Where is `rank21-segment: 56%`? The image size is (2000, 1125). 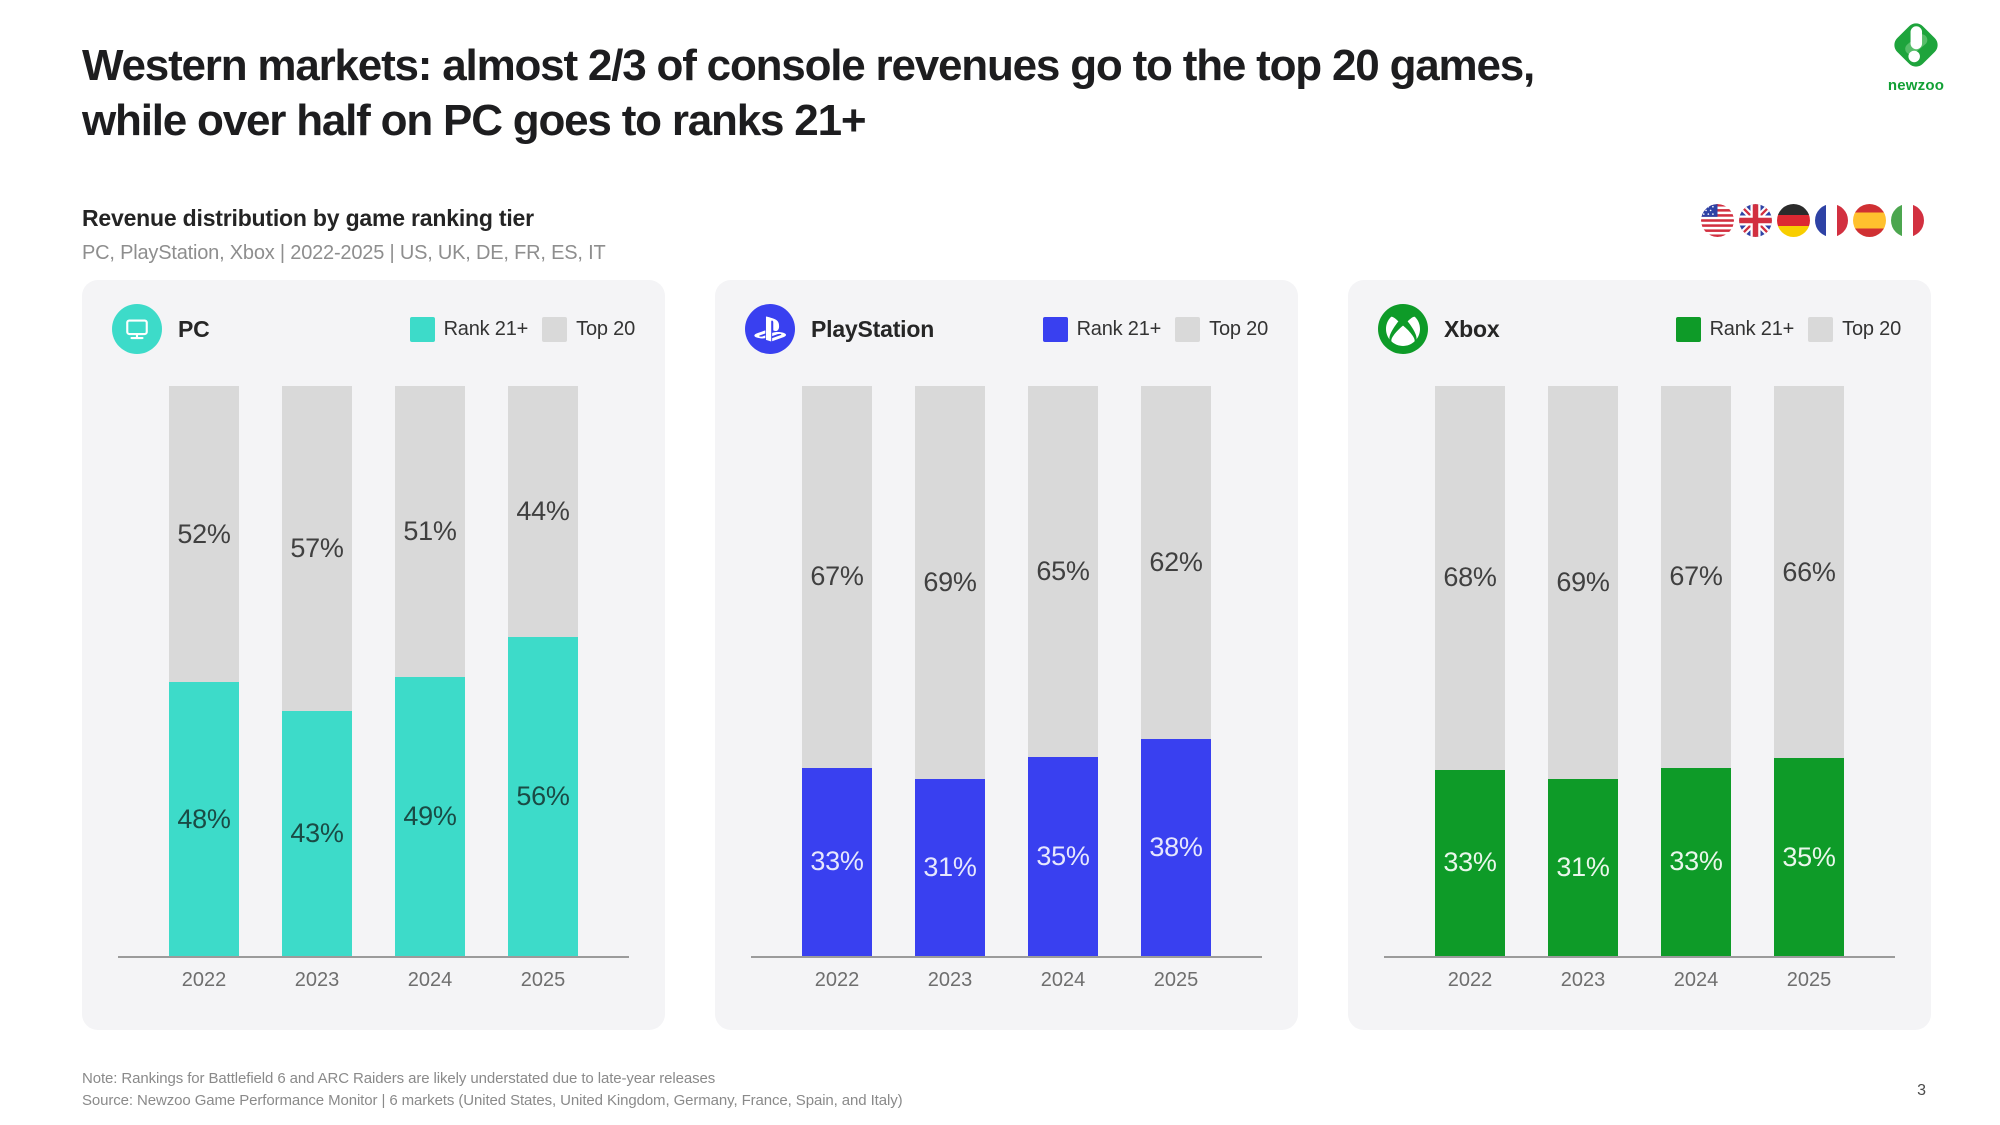 rank21-segment: 56% is located at coordinates (543, 796).